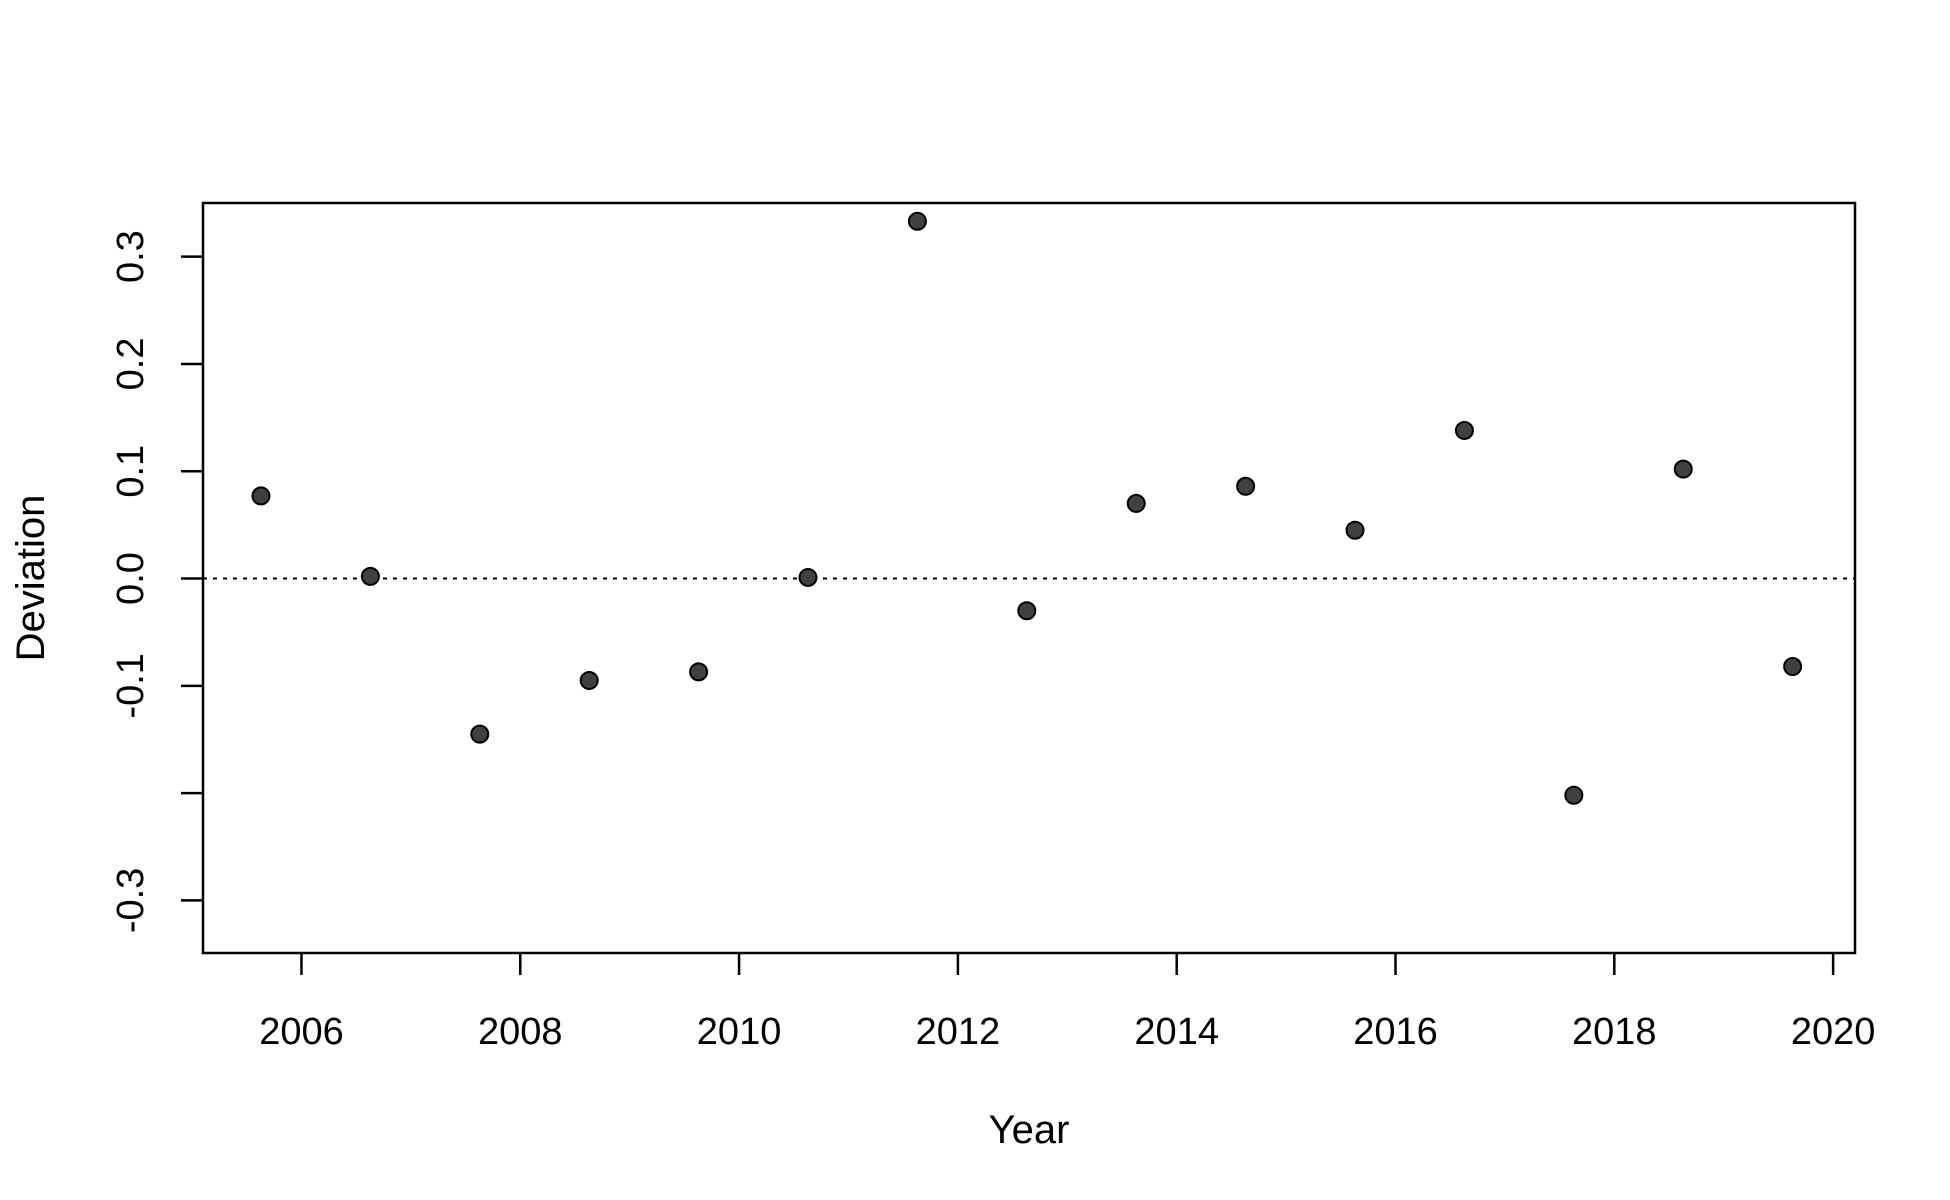 Image resolution: width=1950 pixels, height=1200 pixels. I want to click on y-tick-label: 0.0, so click(131, 578).